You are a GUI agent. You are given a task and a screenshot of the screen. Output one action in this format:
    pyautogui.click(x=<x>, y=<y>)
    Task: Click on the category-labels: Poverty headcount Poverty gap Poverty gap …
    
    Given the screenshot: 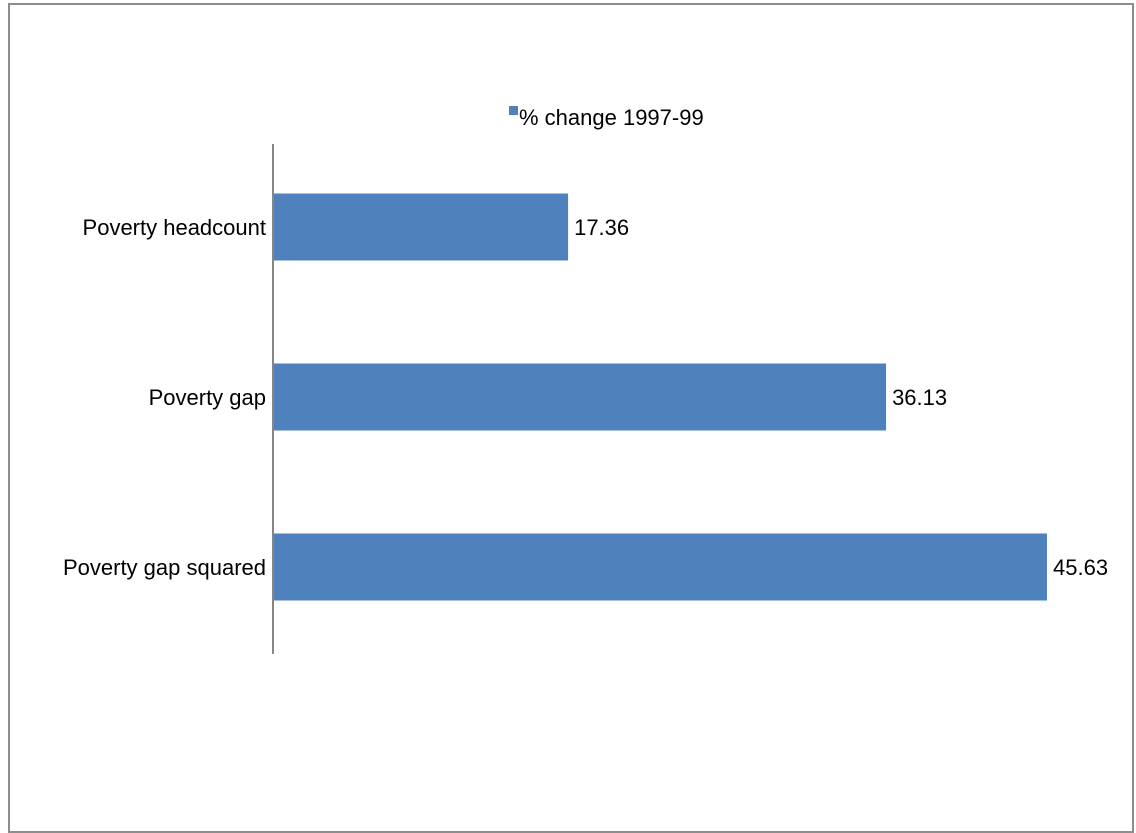 What is the action you would take?
    pyautogui.click(x=164, y=397)
    